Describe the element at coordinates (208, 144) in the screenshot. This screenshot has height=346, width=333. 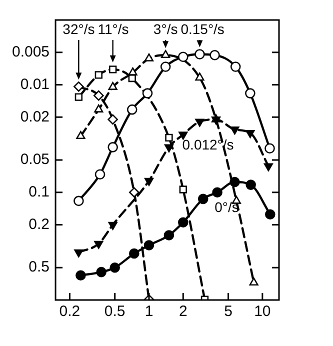
I see `series-label: 0.012°/s` at that location.